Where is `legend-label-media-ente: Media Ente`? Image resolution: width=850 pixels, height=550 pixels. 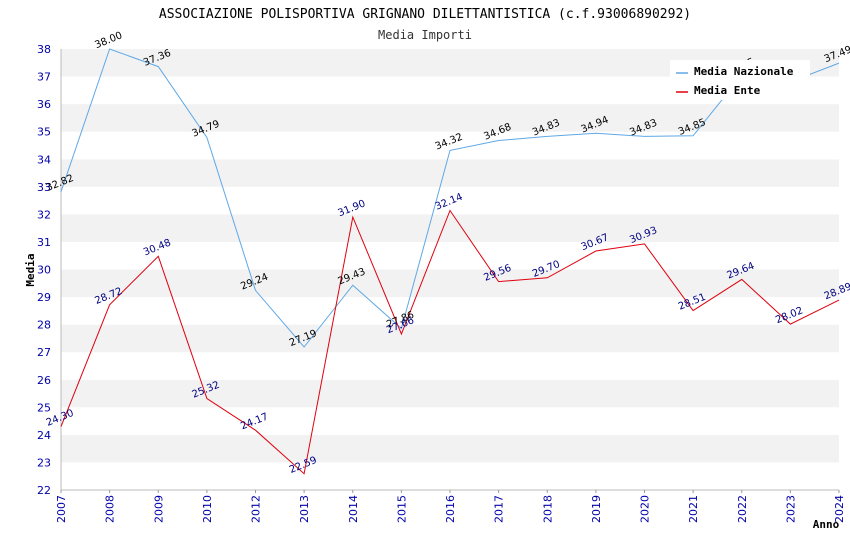 legend-label-media-ente: Media Ente is located at coordinates (727, 90).